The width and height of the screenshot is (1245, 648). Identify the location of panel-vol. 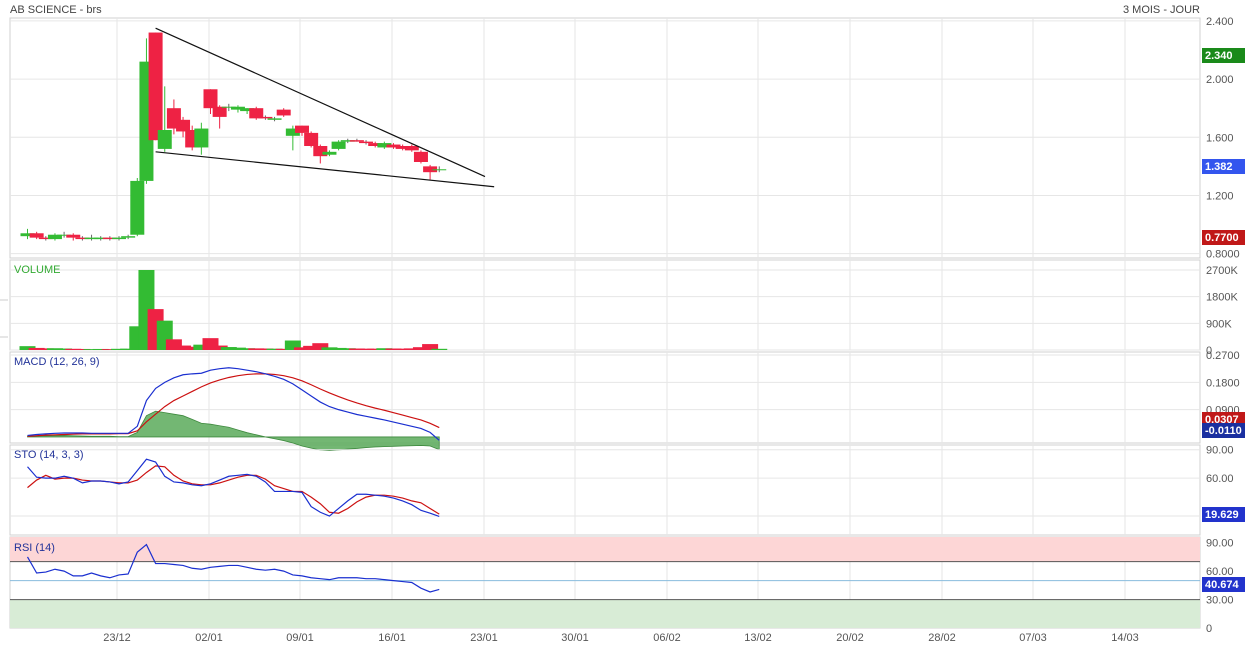
(605, 305).